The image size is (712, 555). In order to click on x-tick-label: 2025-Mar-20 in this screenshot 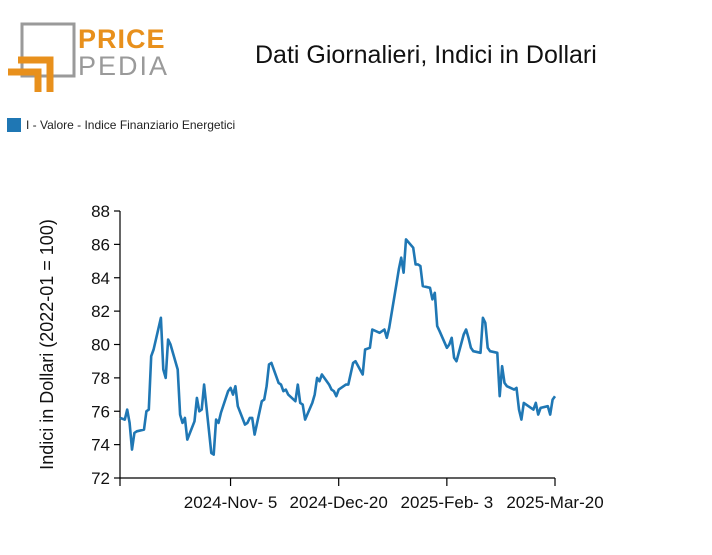, I will do `click(554, 502)`.